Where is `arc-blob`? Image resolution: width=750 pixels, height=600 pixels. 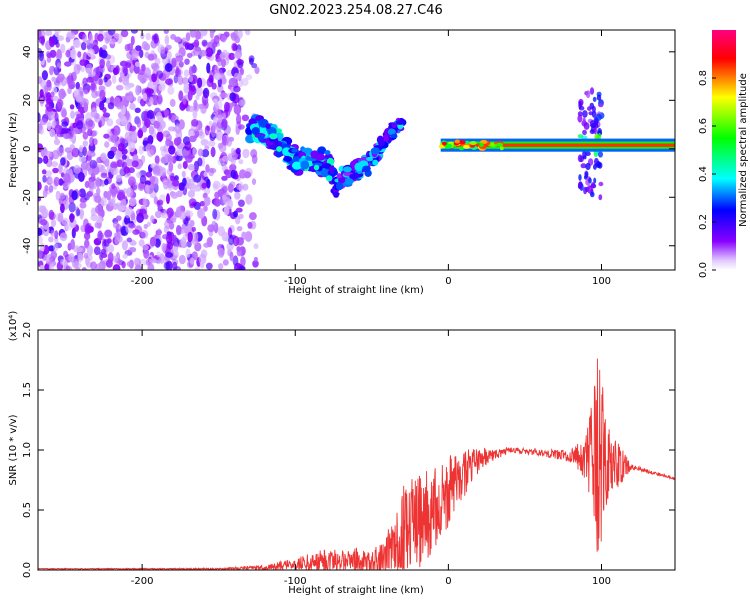 arc-blob is located at coordinates (342, 180).